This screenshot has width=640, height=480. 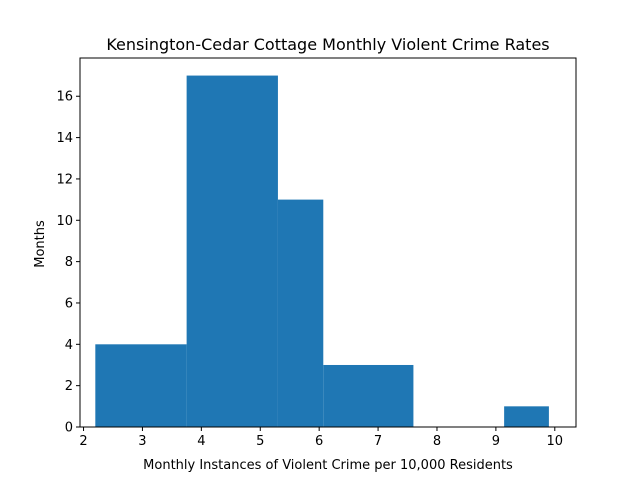 What do you see at coordinates (201, 441) in the screenshot?
I see `x-tick-label: 4` at bounding box center [201, 441].